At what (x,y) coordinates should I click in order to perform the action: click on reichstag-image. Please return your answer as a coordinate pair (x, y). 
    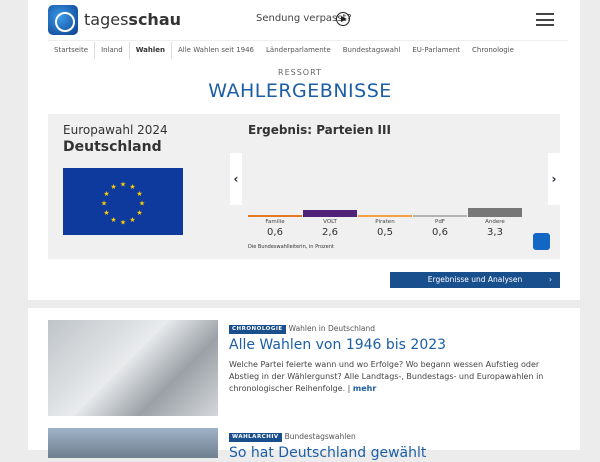
    Looking at the image, I should click on (133, 443).